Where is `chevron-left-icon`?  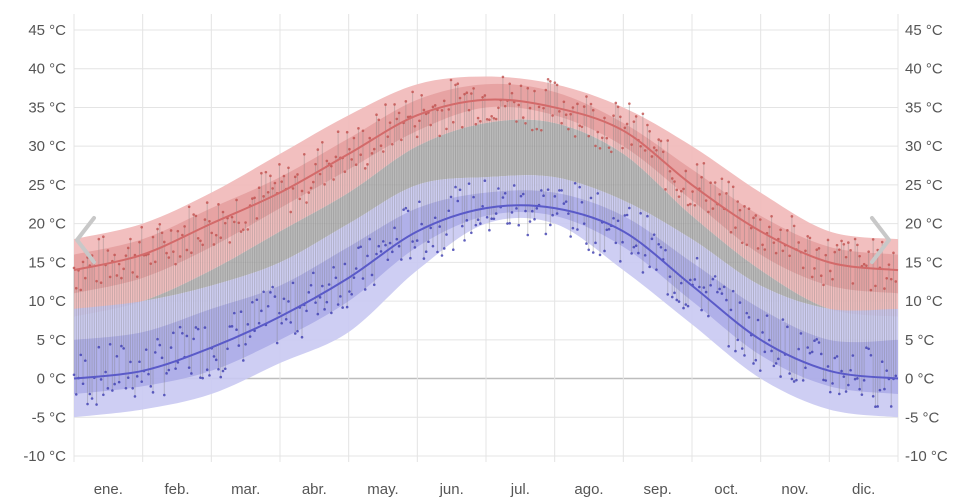
chevron-left-icon is located at coordinates (85, 240).